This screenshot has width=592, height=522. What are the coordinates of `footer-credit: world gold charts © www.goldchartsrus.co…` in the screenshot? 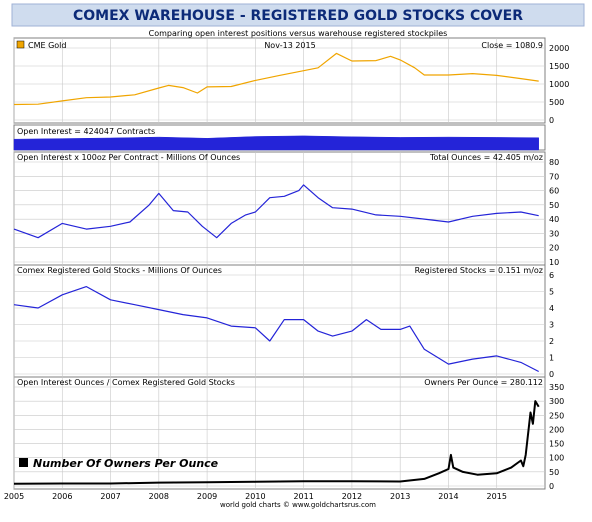 It's located at (298, 505).